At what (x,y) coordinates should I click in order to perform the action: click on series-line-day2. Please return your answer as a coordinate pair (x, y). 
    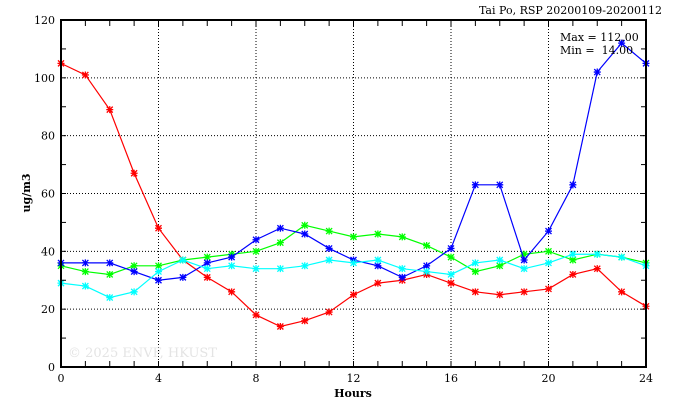
    Looking at the image, I should click on (353, 250).